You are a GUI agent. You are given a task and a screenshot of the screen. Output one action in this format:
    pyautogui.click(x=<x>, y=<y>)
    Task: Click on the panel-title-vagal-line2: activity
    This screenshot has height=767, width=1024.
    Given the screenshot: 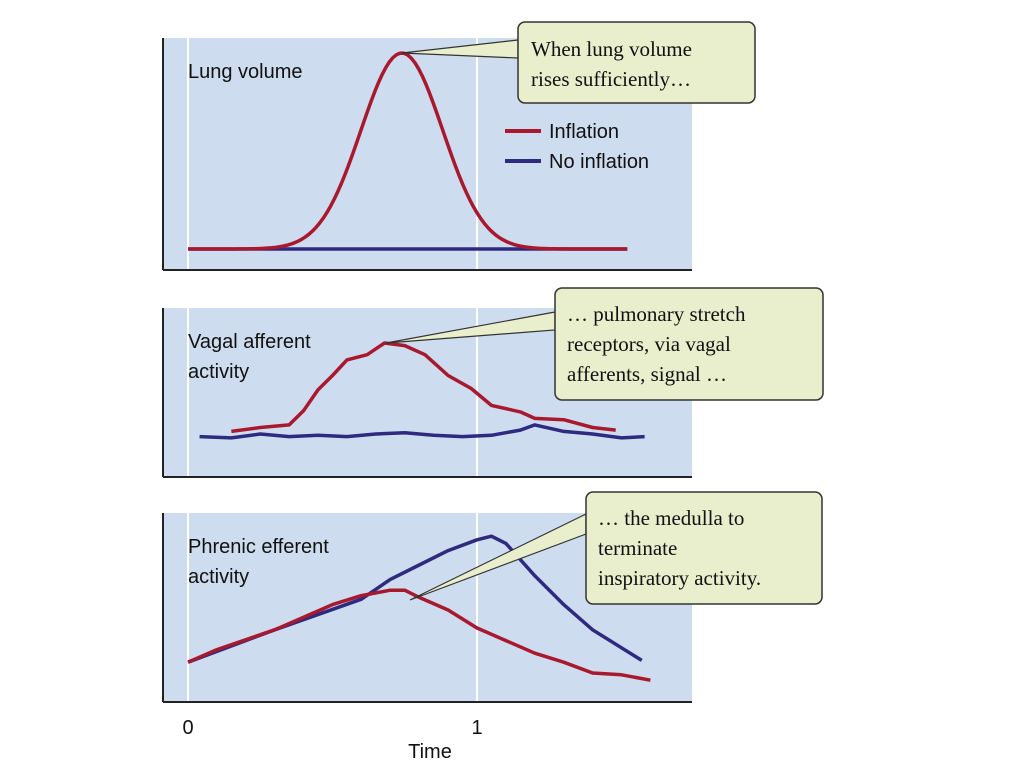 What is the action you would take?
    pyautogui.click(x=218, y=372)
    